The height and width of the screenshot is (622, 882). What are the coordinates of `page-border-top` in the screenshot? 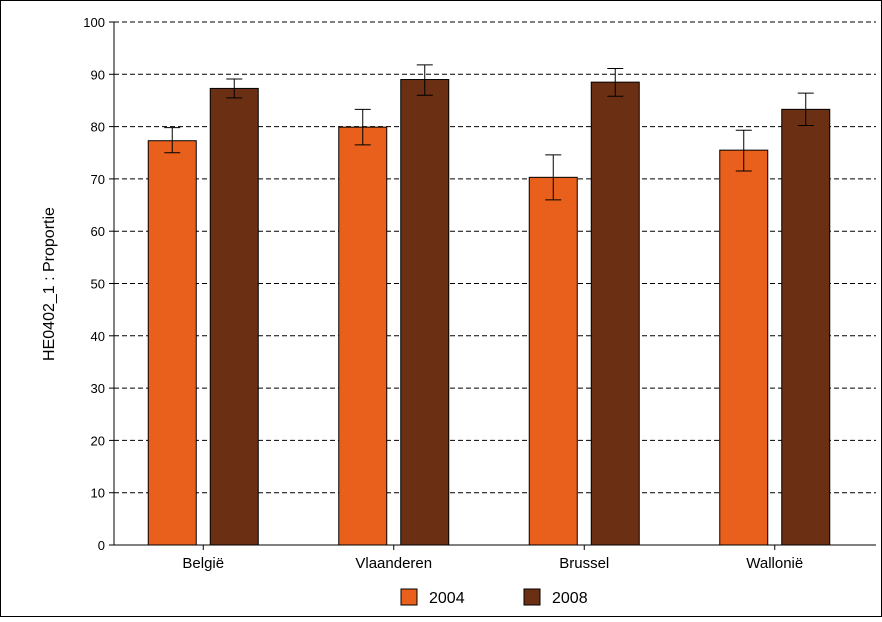 It's located at (441, 0).